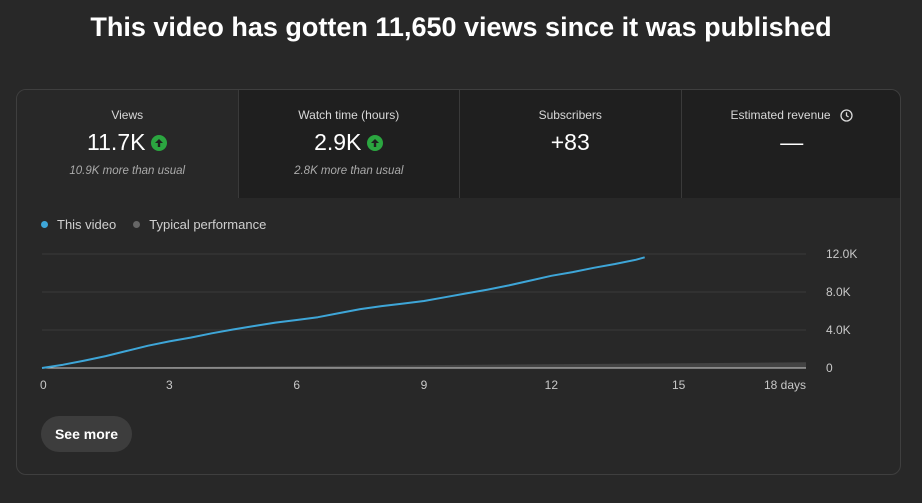 This screenshot has width=922, height=503. I want to click on tab-label: Estimated revenue, so click(780, 115).